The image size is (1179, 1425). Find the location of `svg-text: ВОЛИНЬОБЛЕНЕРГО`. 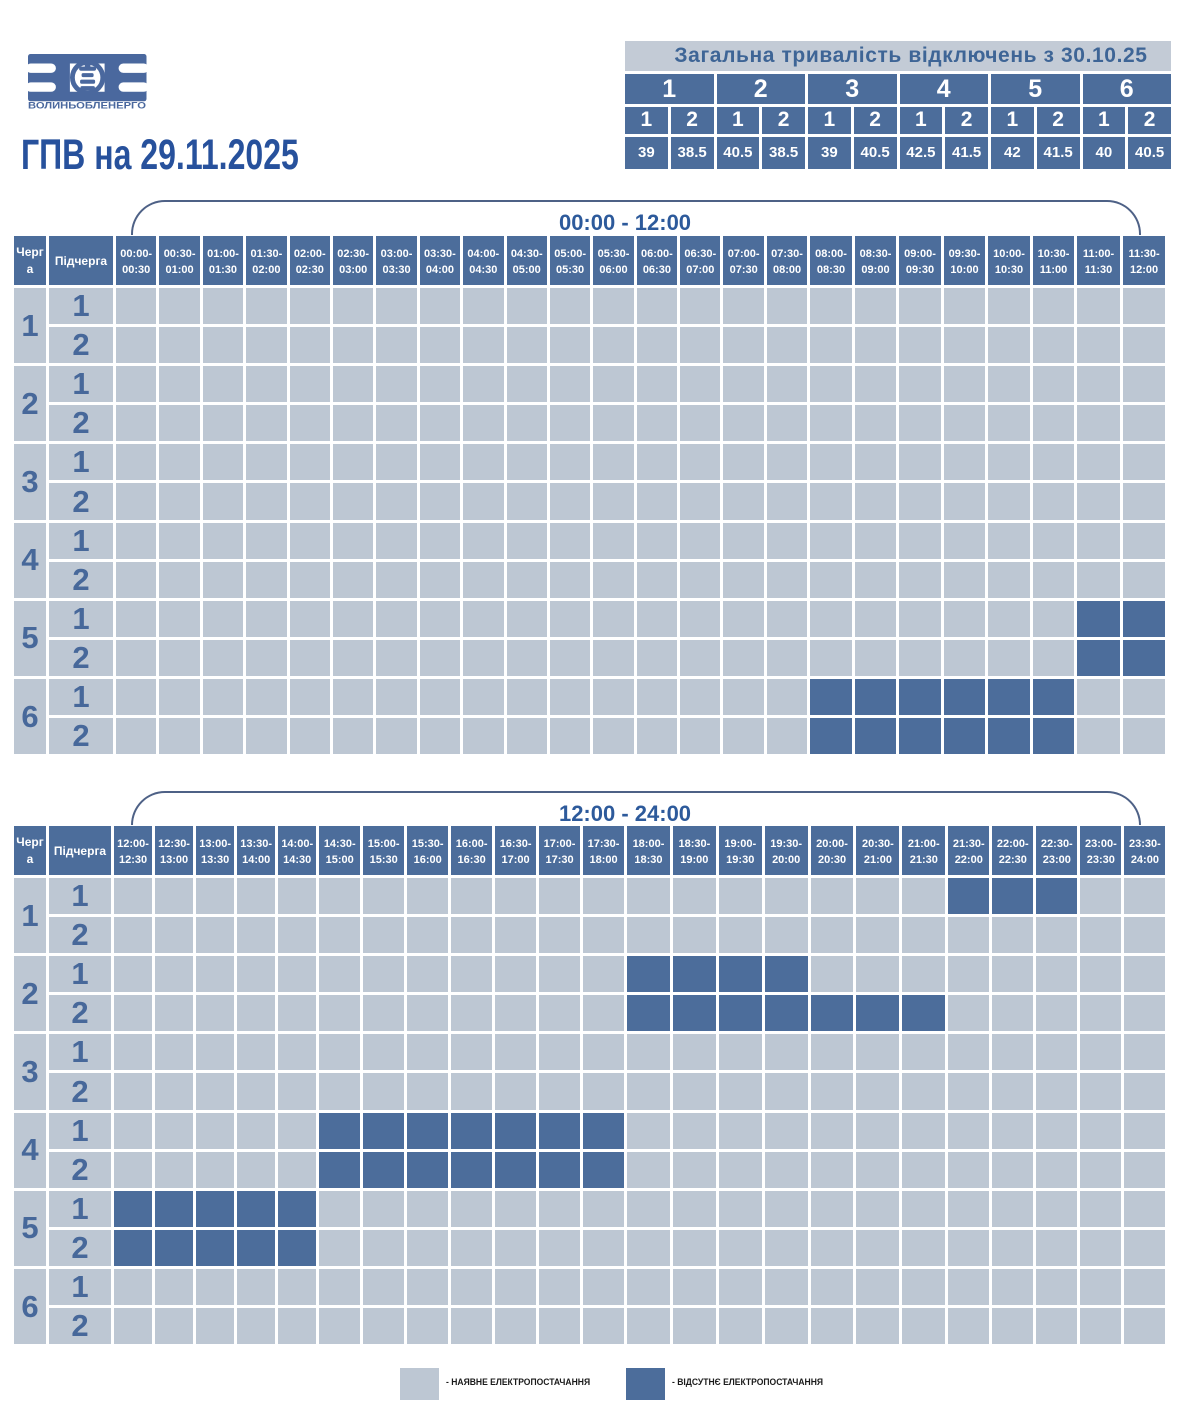

svg-text: ВОЛИНЬОБЛЕНЕРГО is located at coordinates (87, 106).